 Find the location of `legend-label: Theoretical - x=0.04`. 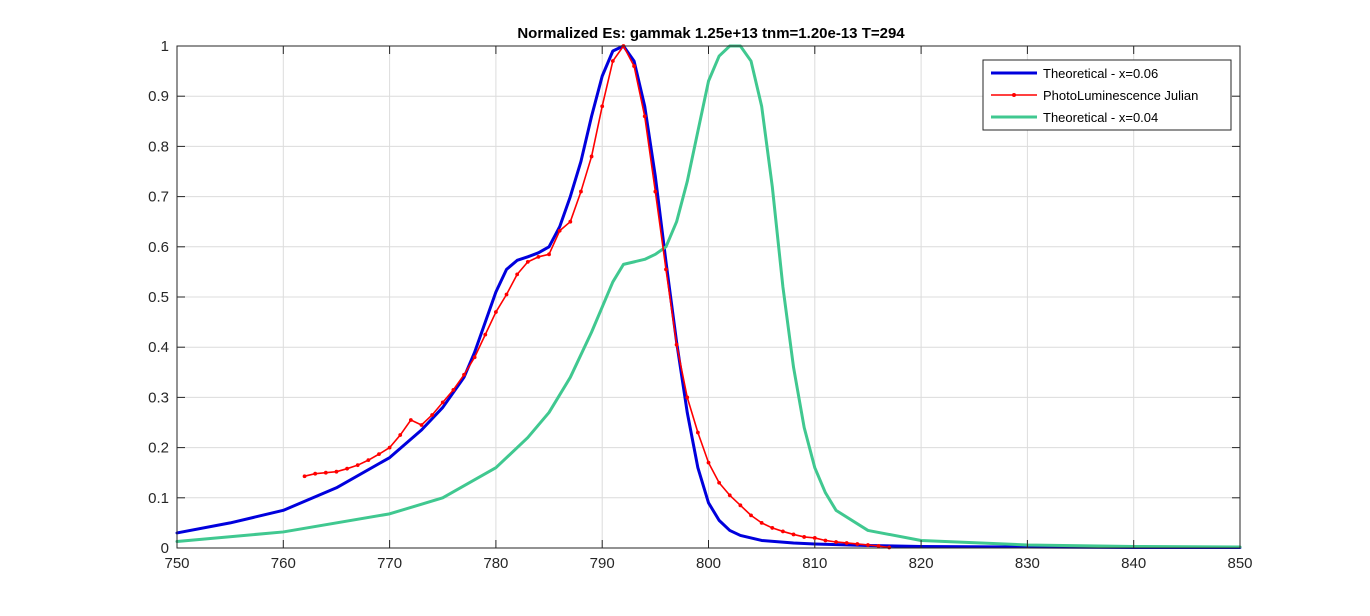

legend-label: Theoretical - x=0.04 is located at coordinates (1100, 117).